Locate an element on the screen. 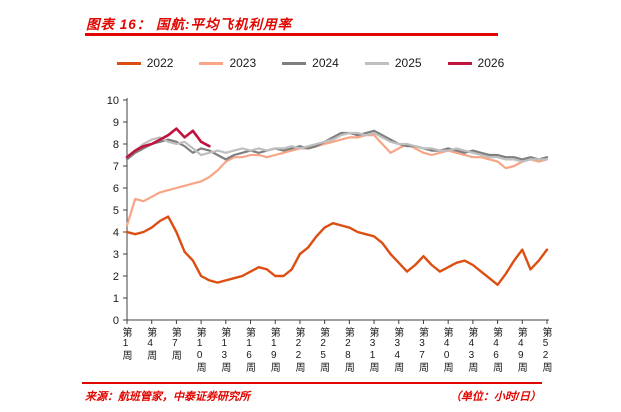 Image resolution: width=621 pixels, height=412 pixels. legend-label-2023: 2023 is located at coordinates (243, 63).